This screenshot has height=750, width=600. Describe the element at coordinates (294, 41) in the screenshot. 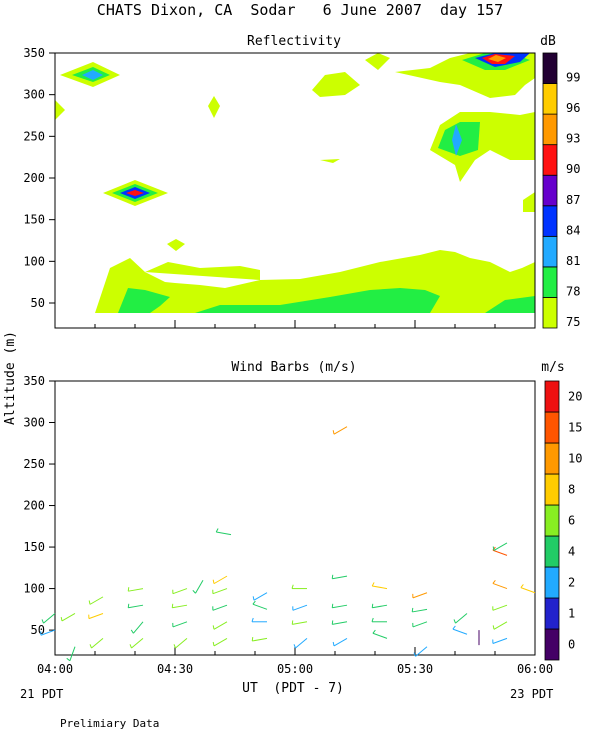

I see `reflectivity-title: Reflectivity` at that location.